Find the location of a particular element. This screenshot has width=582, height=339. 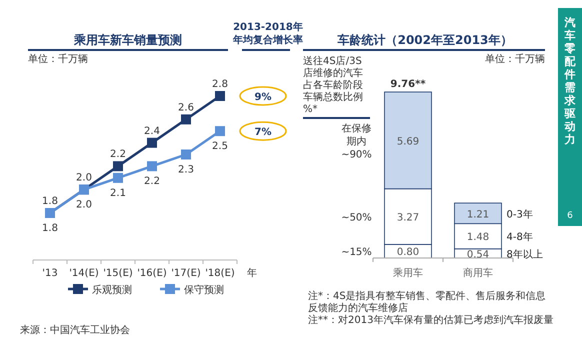

chart-title: 车龄统计（2002年至2013年） is located at coordinates (424, 40).